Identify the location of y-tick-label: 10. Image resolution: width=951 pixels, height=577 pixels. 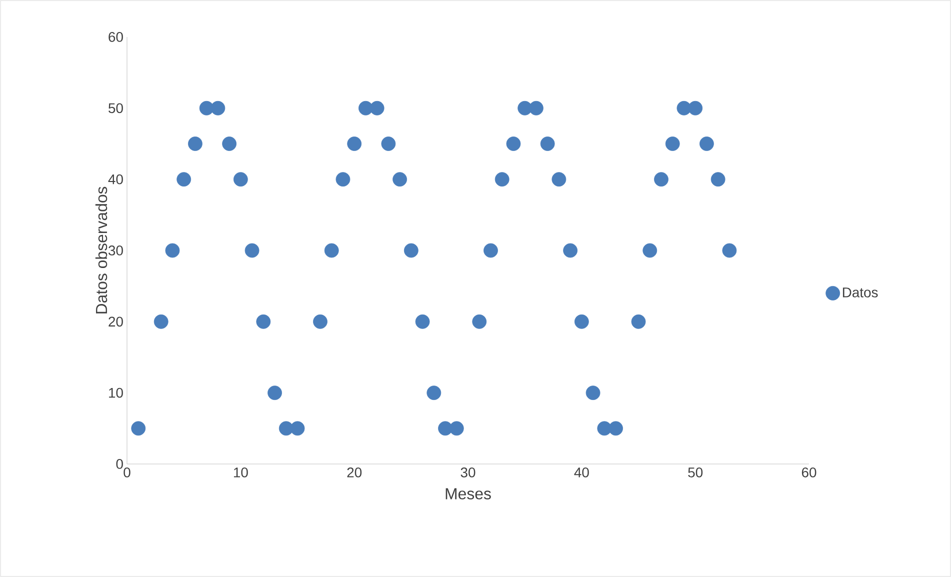
(116, 393).